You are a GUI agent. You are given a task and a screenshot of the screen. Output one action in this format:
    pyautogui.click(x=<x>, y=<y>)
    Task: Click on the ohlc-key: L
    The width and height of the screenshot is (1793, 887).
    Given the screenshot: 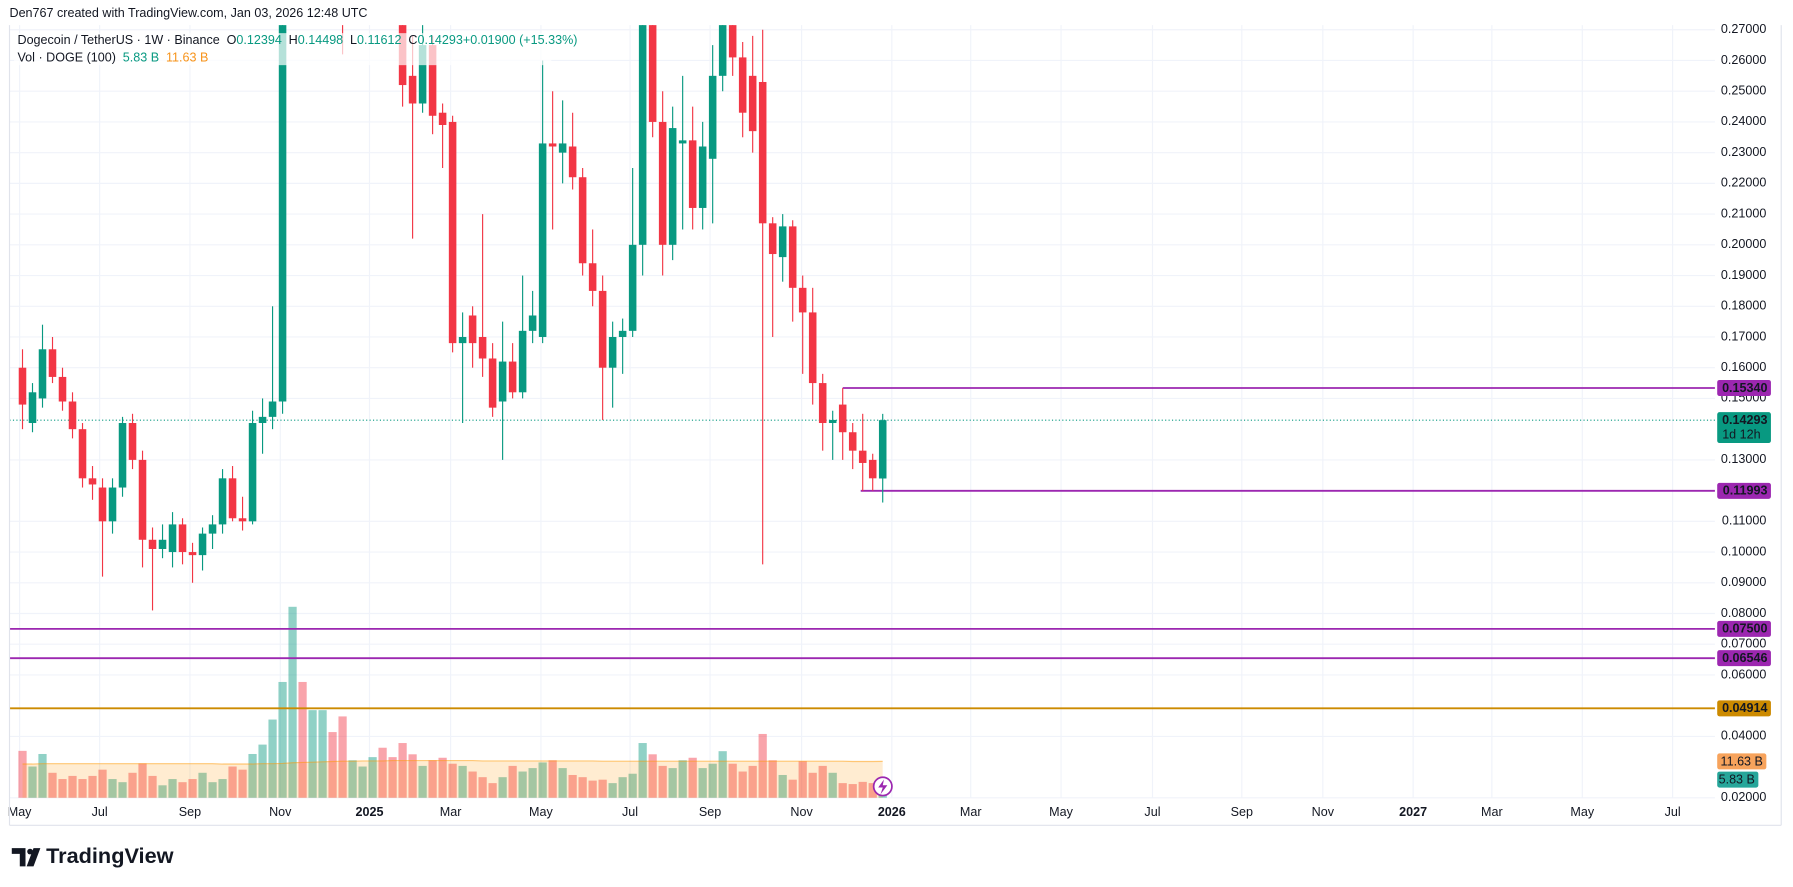 What is the action you would take?
    pyautogui.click(x=353, y=40)
    